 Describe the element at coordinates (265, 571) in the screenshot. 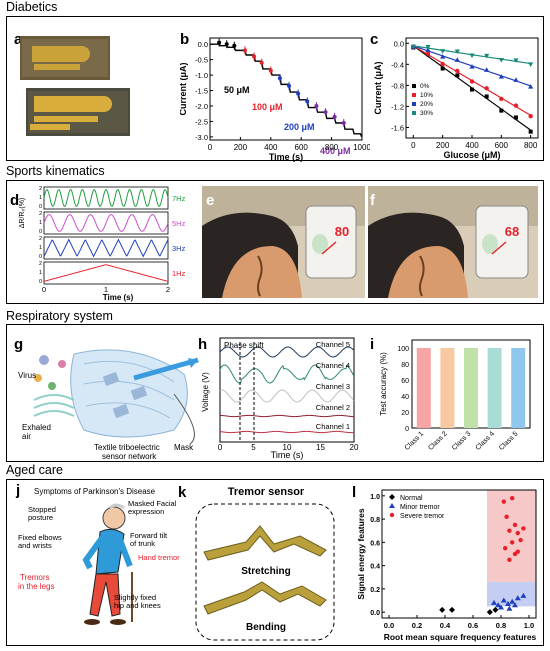

I see `stretch-label: Stretching` at that location.